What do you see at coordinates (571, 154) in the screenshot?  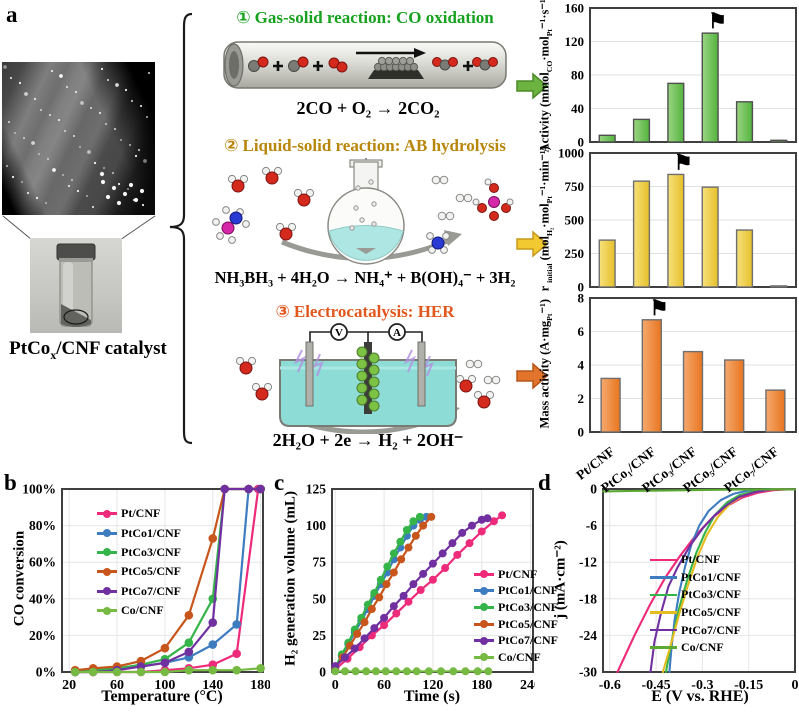 I see `y-tick-label: 1000` at bounding box center [571, 154].